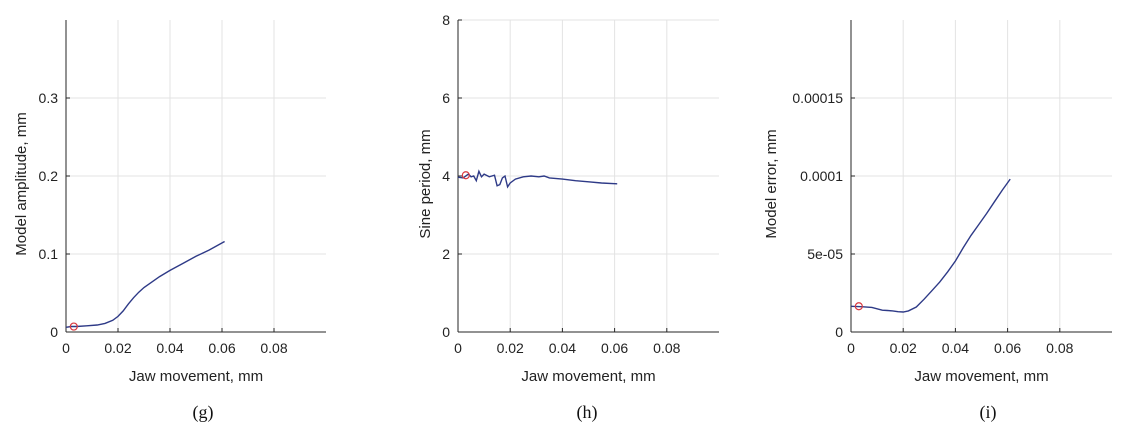  Describe the element at coordinates (425, 183) in the screenshot. I see `y-axis-label: Sine period, mm` at that location.